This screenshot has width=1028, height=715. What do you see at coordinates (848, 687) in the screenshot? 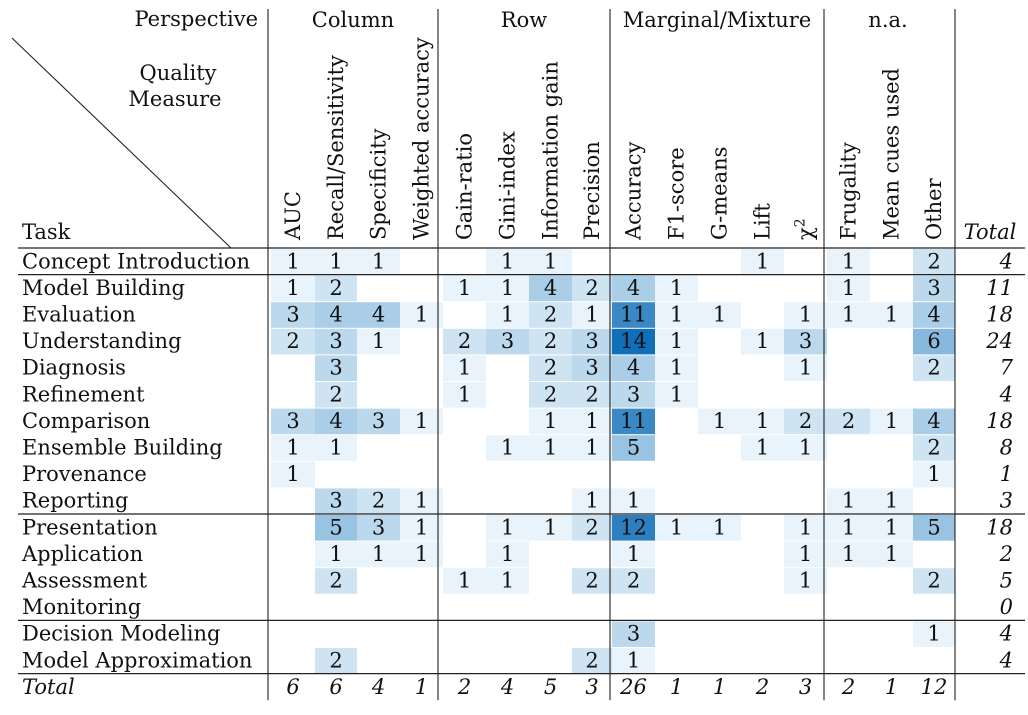
I see `column-total-13: 2` at bounding box center [848, 687].